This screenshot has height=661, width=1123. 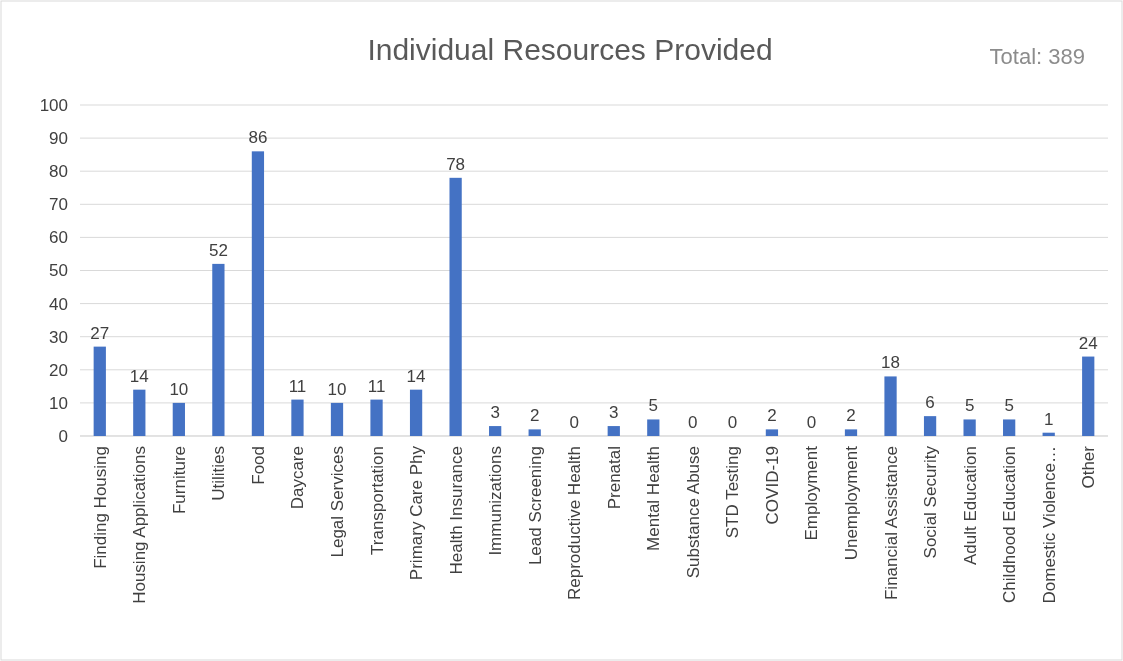 I want to click on x-tick-label: COVID-19, so click(x=772, y=485).